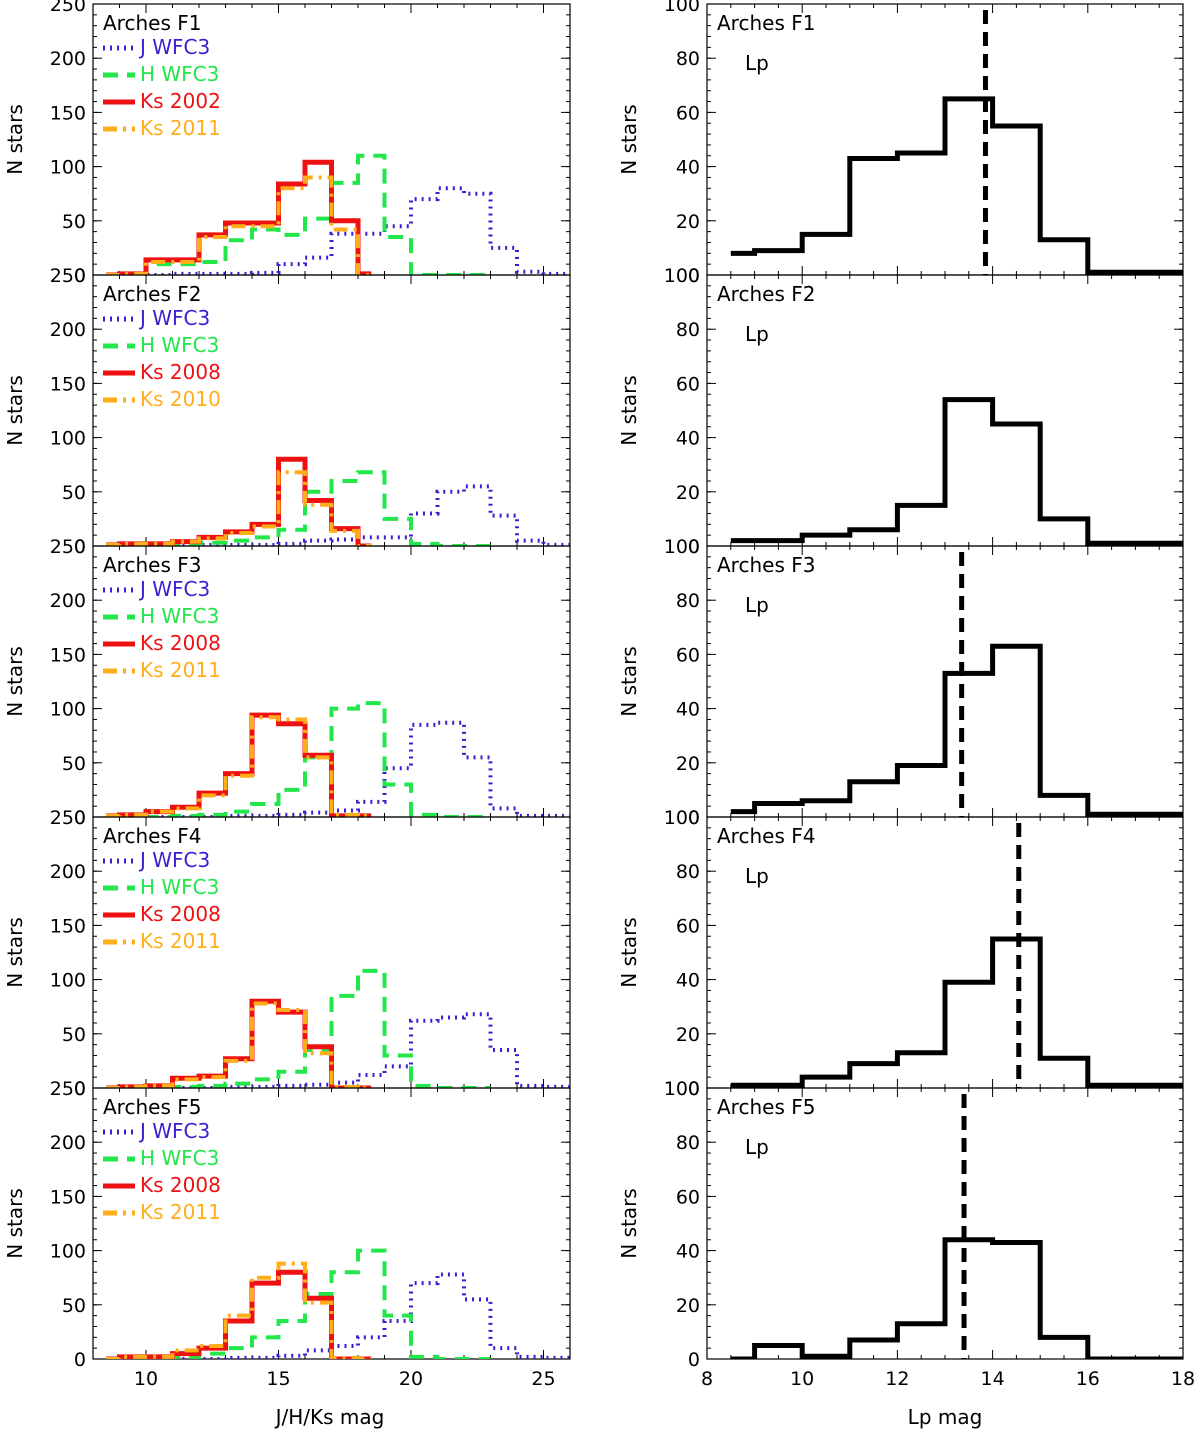 This screenshot has height=1431, width=1200. I want to click on x-tick-label: 16, so click(1088, 1379).